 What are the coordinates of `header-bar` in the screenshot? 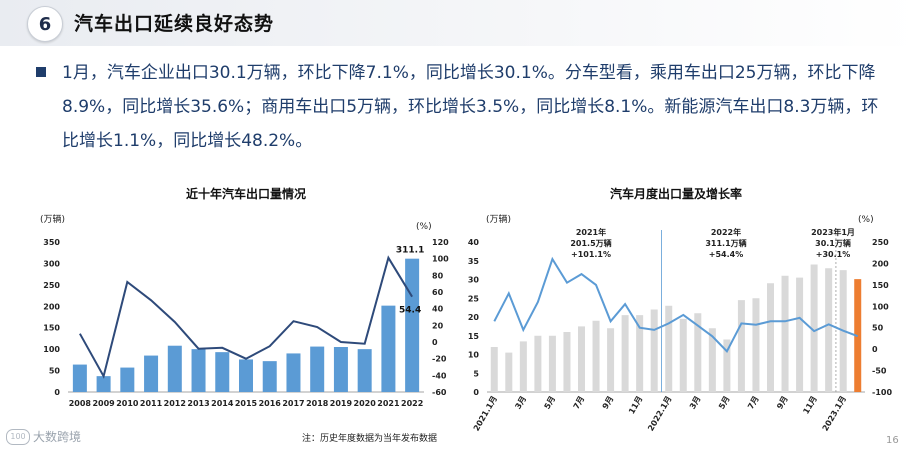 It's located at (459, 23).